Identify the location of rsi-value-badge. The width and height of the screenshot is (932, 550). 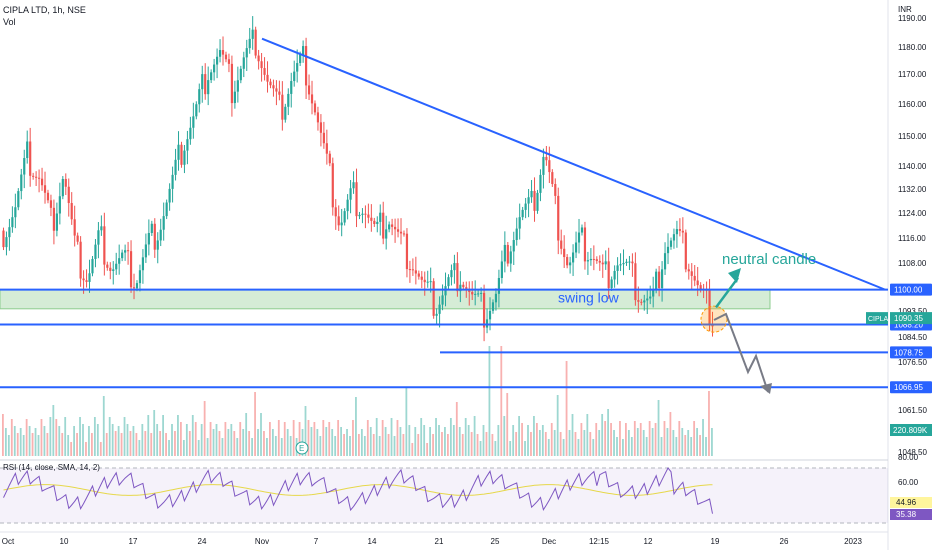
(911, 502).